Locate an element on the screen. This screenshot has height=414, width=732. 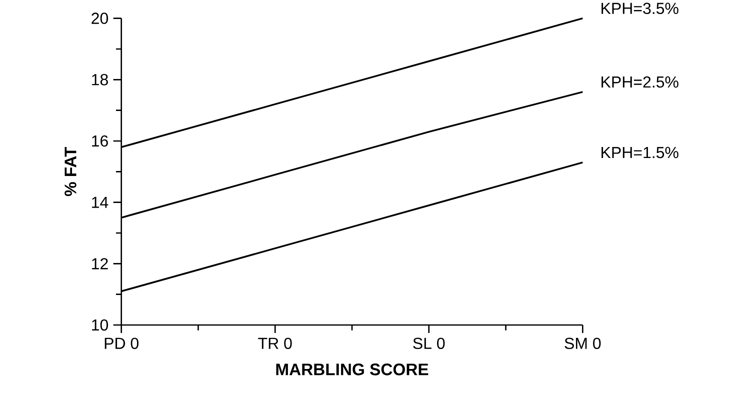
y-tick-label: 18 is located at coordinates (100, 80).